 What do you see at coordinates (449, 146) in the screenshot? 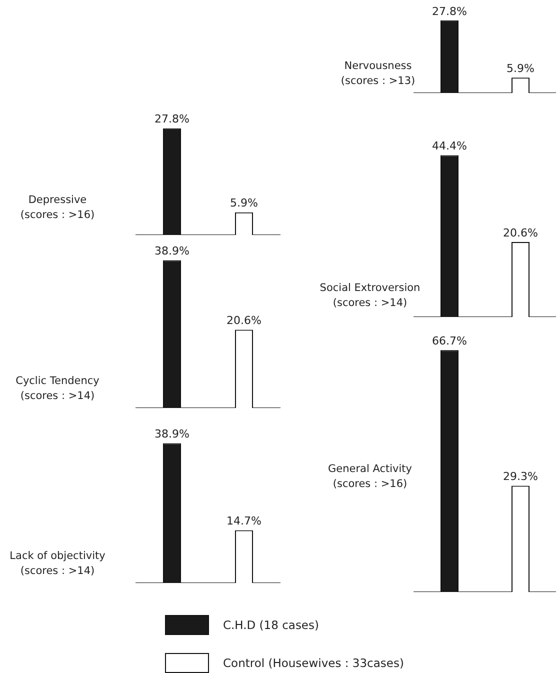
I see `data-label: 44.4%` at bounding box center [449, 146].